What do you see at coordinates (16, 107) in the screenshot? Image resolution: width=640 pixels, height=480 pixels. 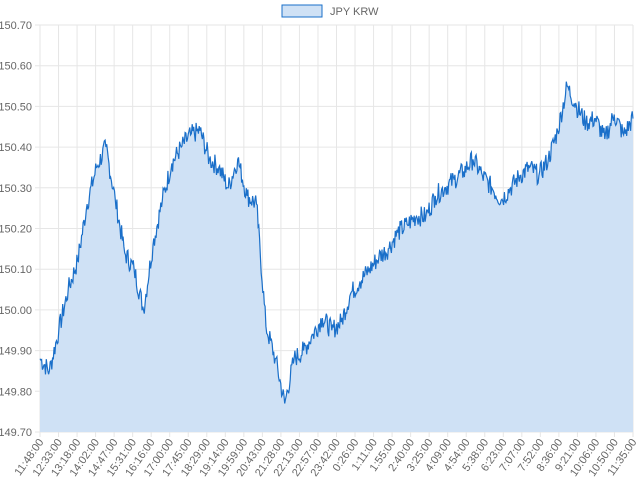 I see `y-tick-label: 150.50` at bounding box center [16, 107].